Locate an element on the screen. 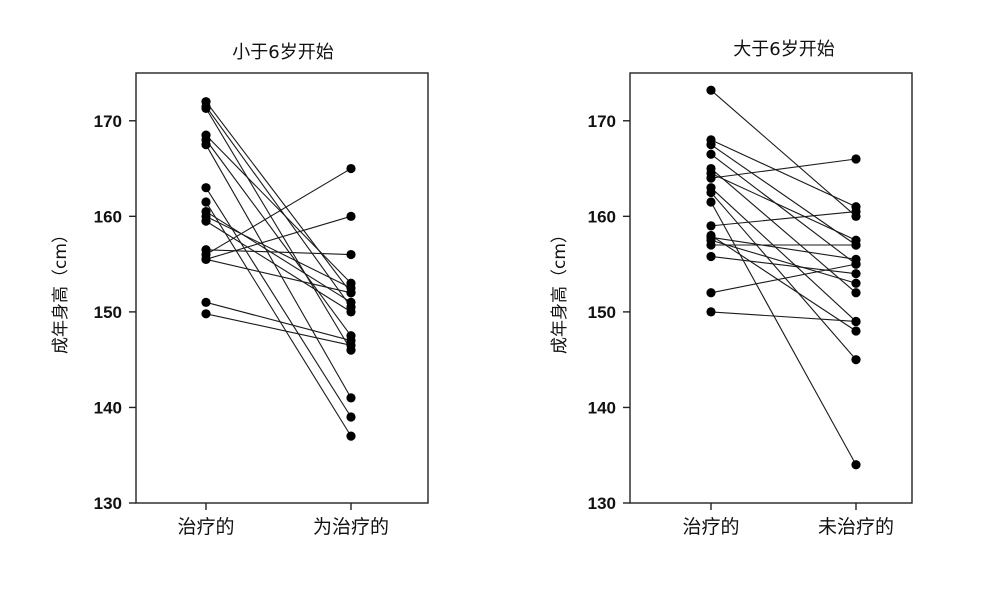 Image resolution: width=1000 pixels, height=593 pixels. chart-title: 大于6岁开始 is located at coordinates (783, 49).